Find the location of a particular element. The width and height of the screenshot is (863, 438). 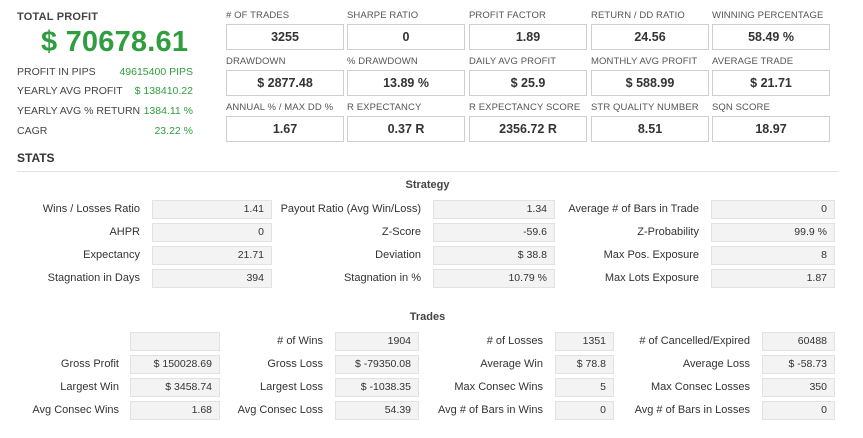

trade-label: Avg # of Bars in Losses is located at coordinates (692, 410).